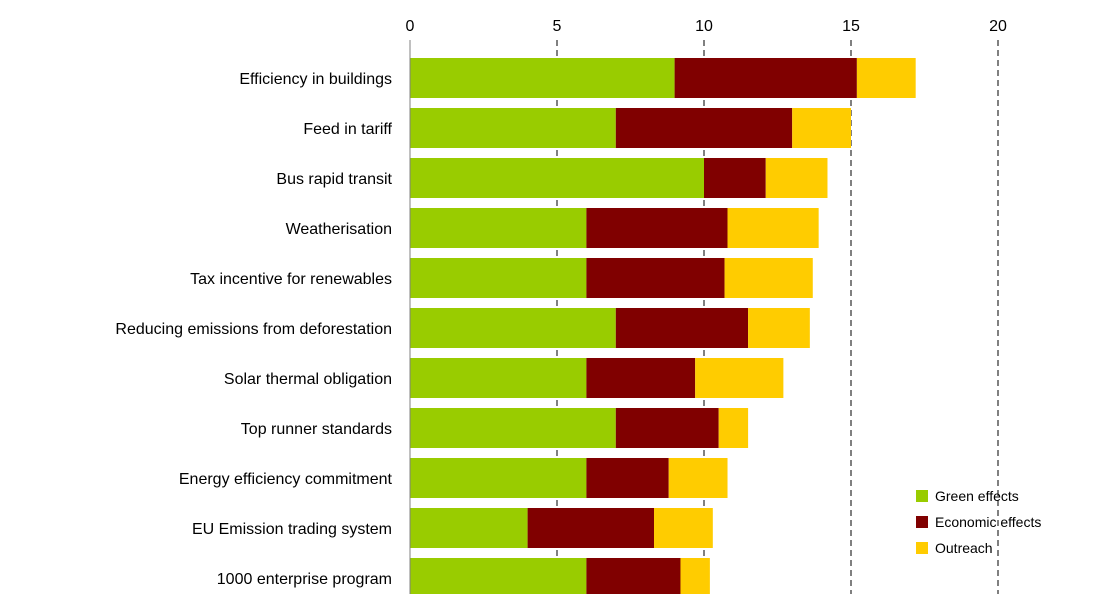  I want to click on x-tick-label: 0, so click(410, 26).